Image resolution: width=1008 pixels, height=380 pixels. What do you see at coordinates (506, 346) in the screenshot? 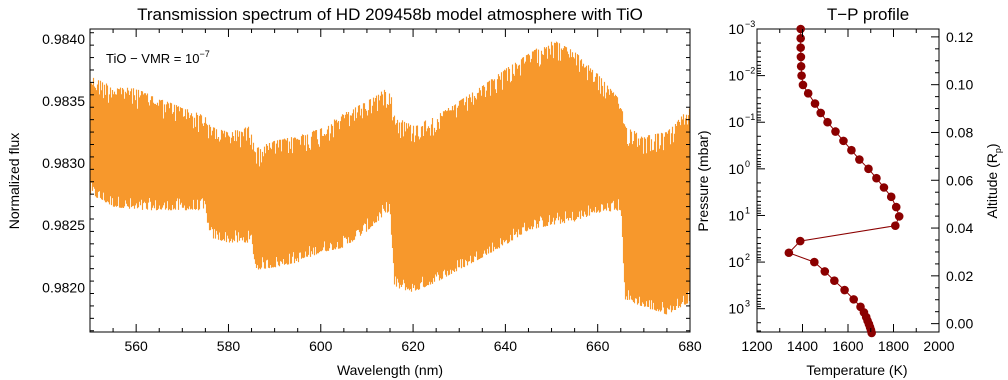
I see `spectrum-x-tick-label: 640` at bounding box center [506, 346].